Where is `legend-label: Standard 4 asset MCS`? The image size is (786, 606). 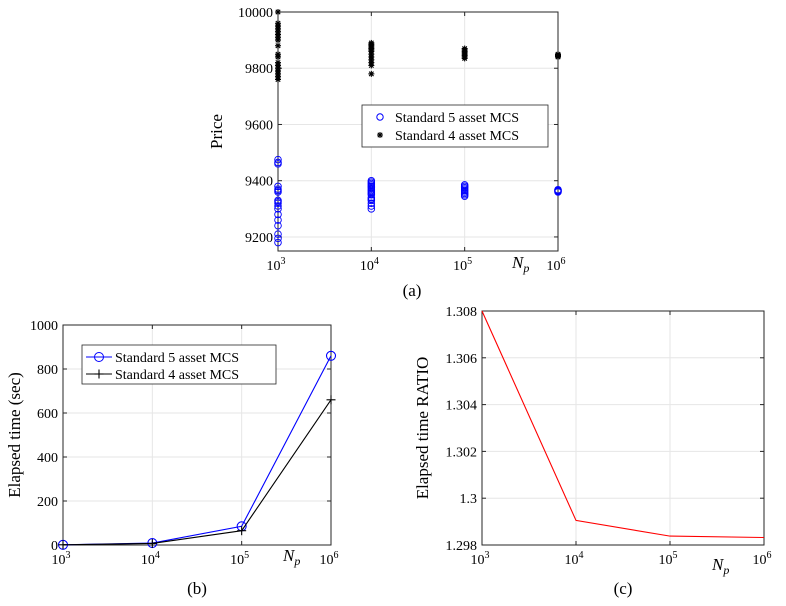
legend-label: Standard 4 asset MCS is located at coordinates (177, 375).